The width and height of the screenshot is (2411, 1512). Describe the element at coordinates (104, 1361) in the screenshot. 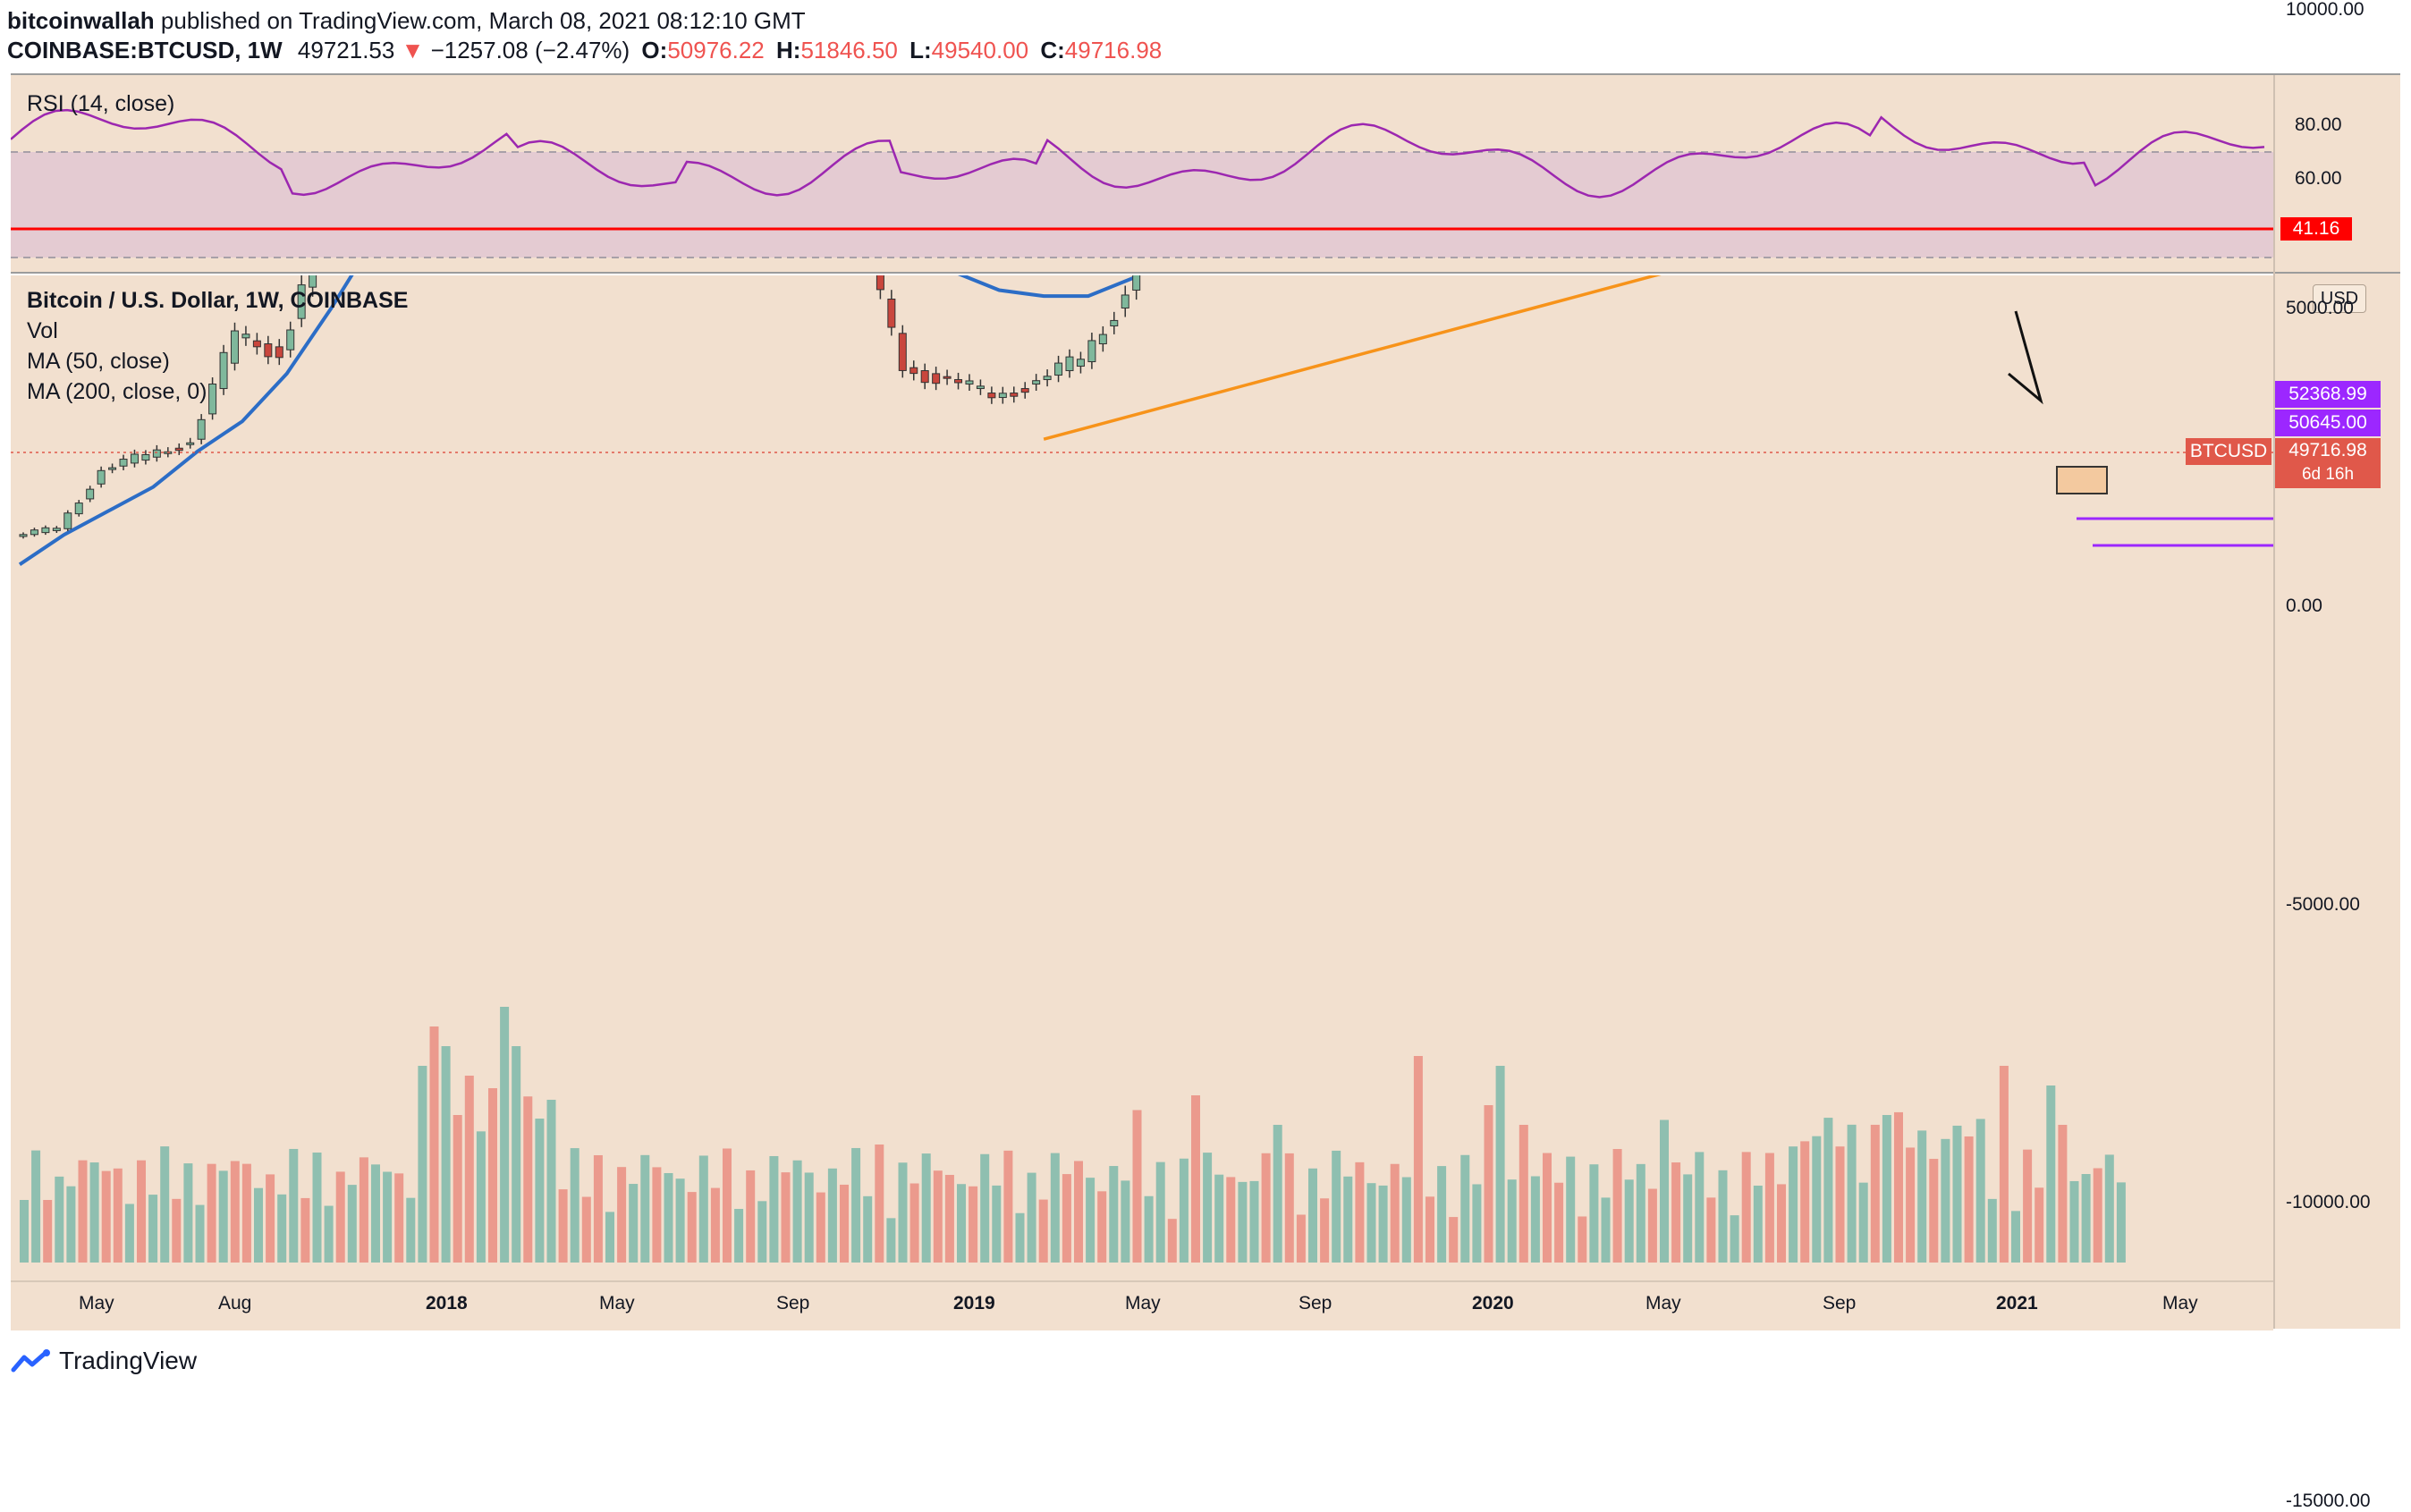

I see `tradingview-logo: TradingView` at that location.